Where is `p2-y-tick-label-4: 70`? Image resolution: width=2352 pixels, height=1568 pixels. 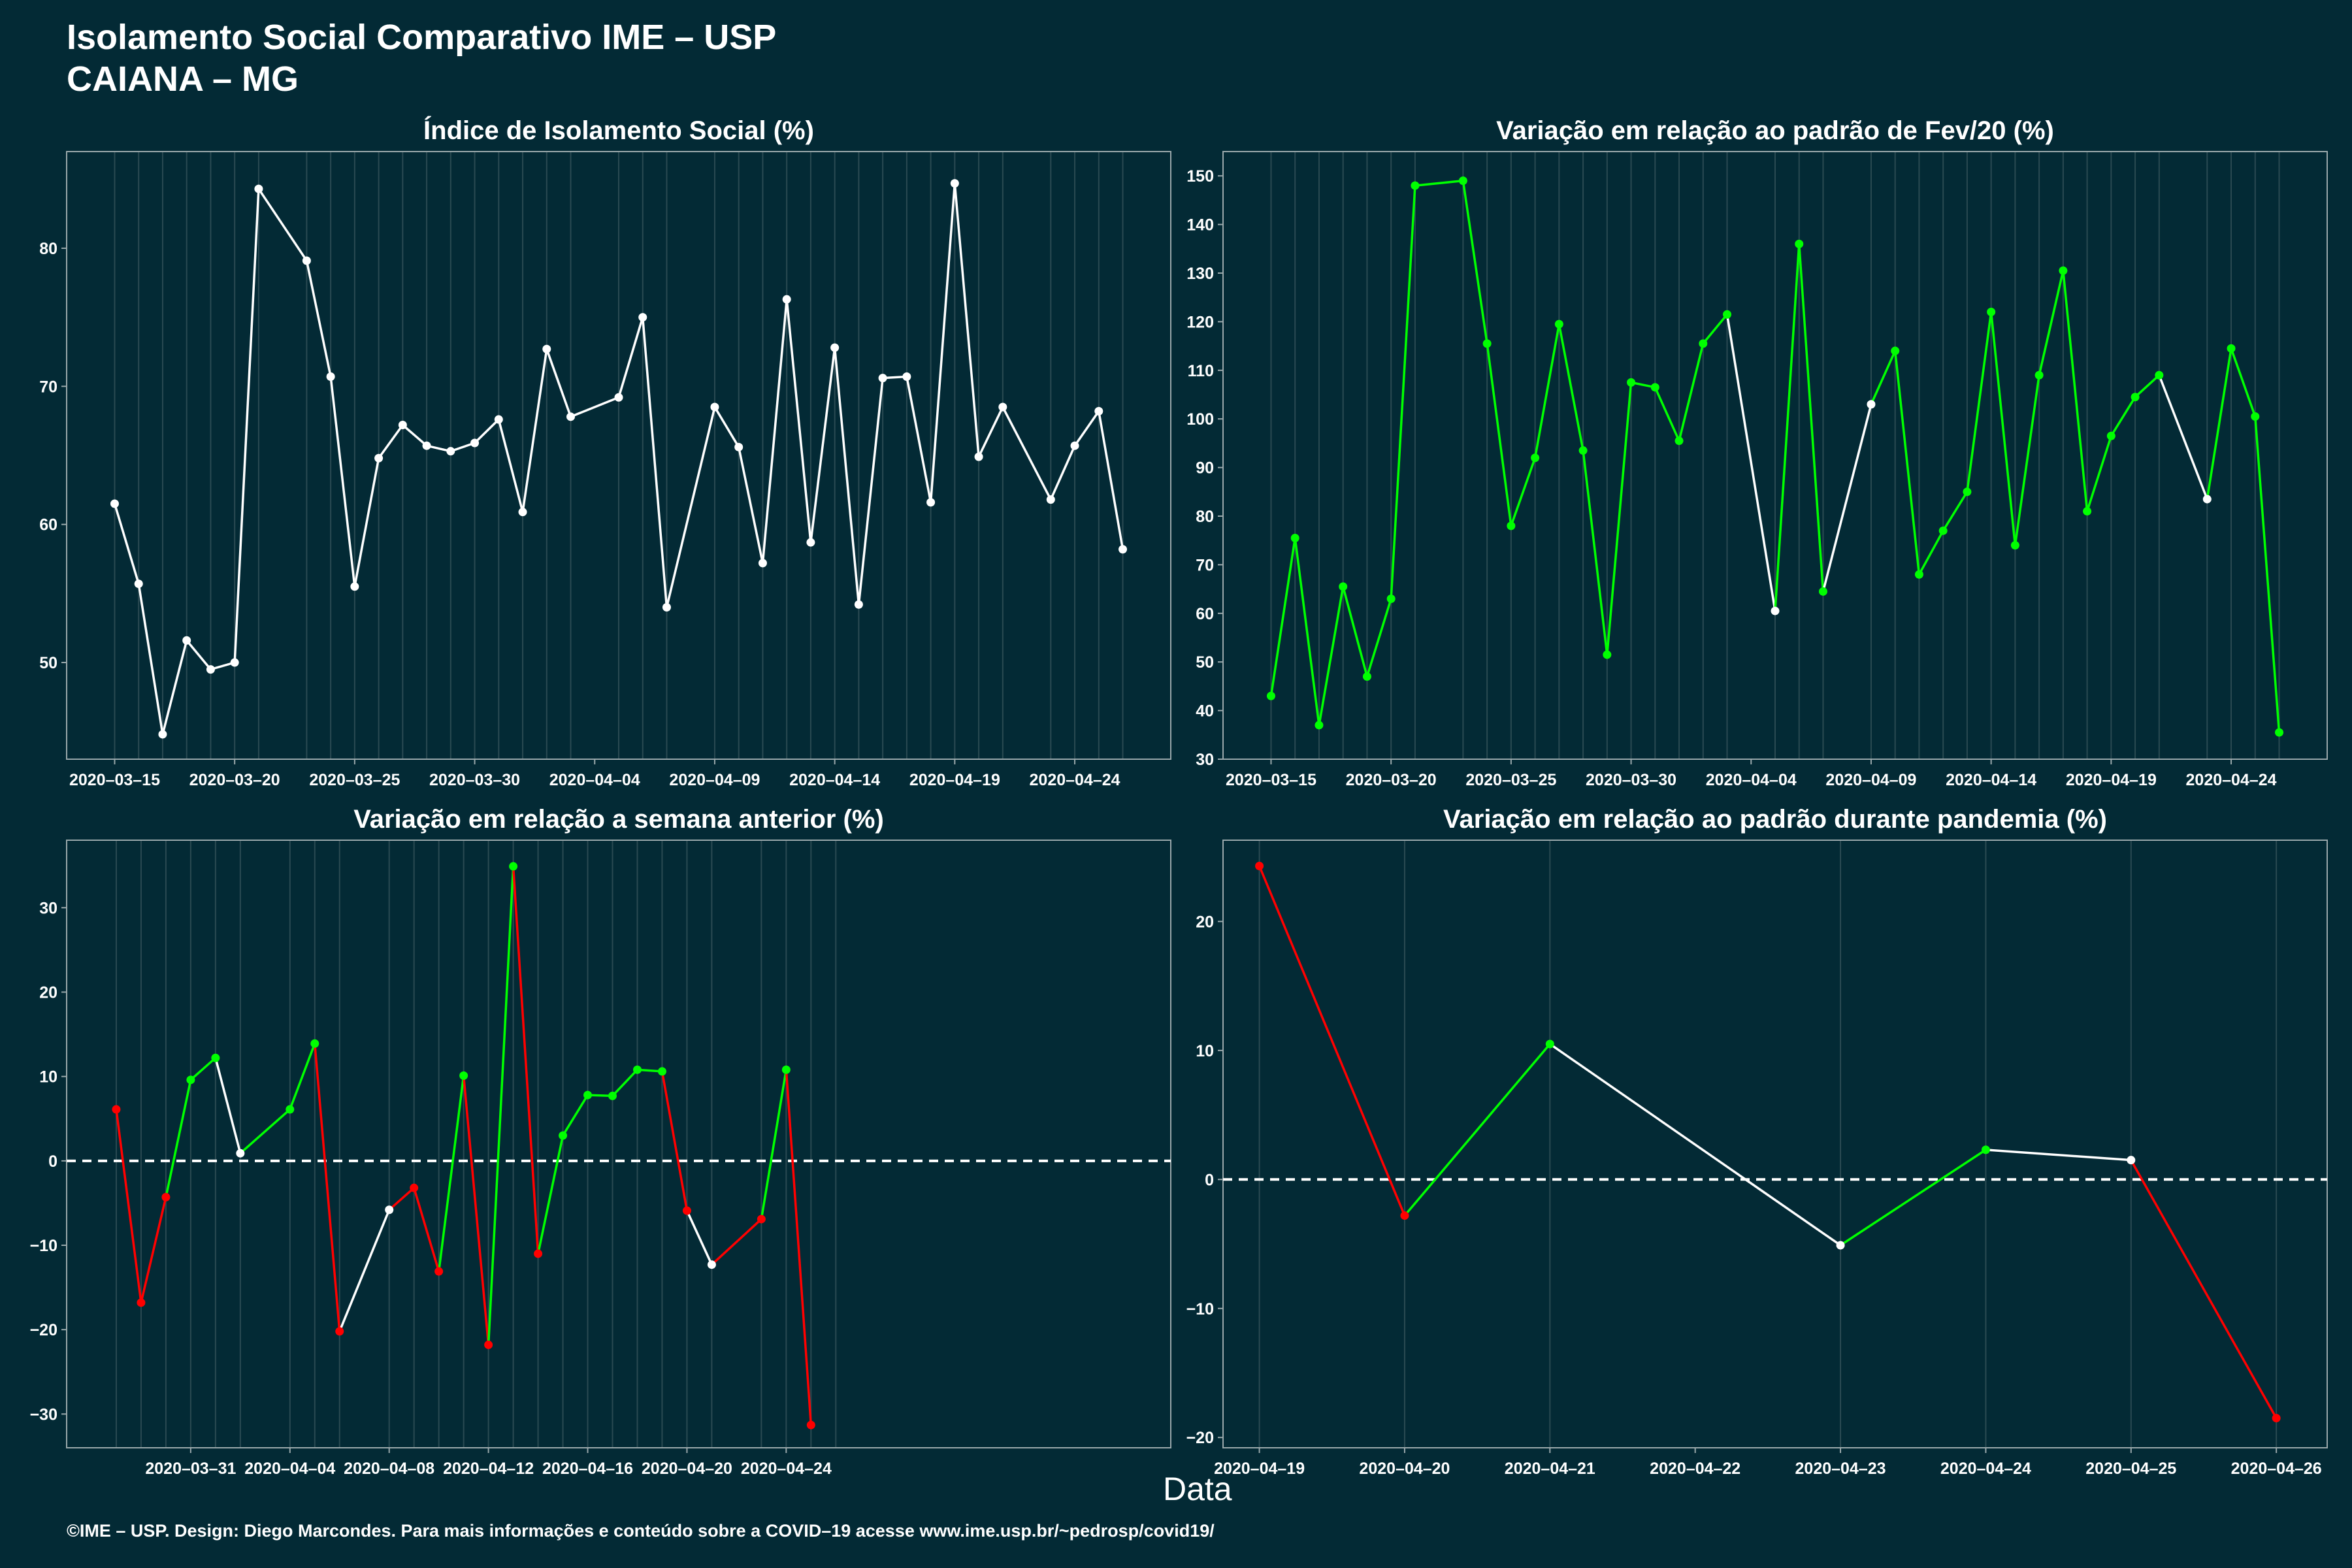 p2-y-tick-label-4: 70 is located at coordinates (1205, 565).